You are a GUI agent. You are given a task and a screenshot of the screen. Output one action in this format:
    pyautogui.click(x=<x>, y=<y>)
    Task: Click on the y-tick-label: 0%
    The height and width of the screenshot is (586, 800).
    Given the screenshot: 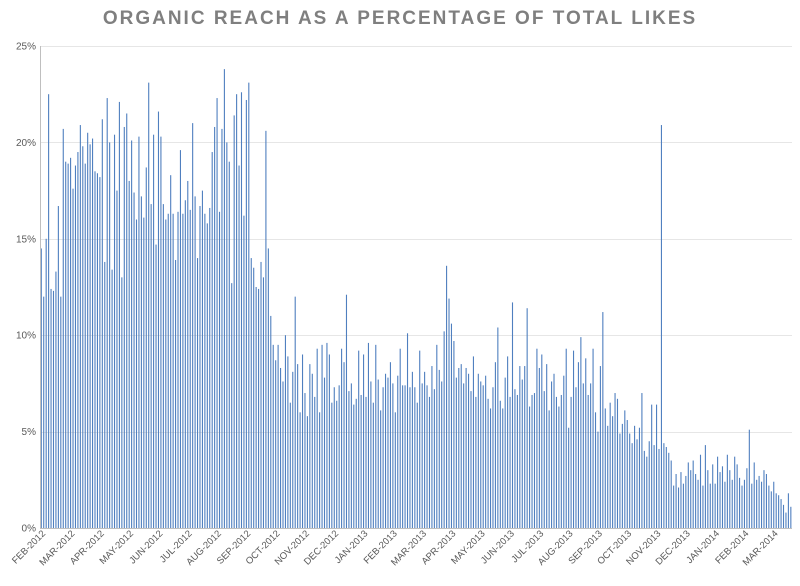 What is the action you would take?
    pyautogui.click(x=29, y=529)
    